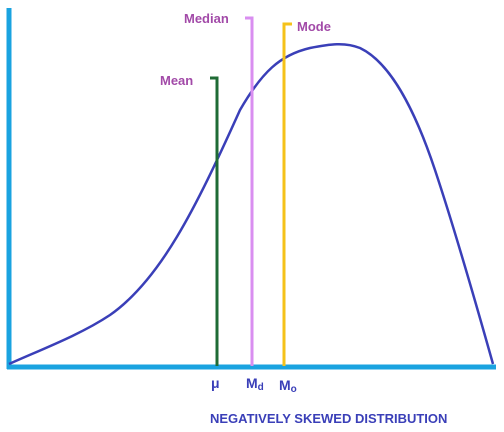  Describe the element at coordinates (206, 18) in the screenshot. I see `median-label: Median` at that location.